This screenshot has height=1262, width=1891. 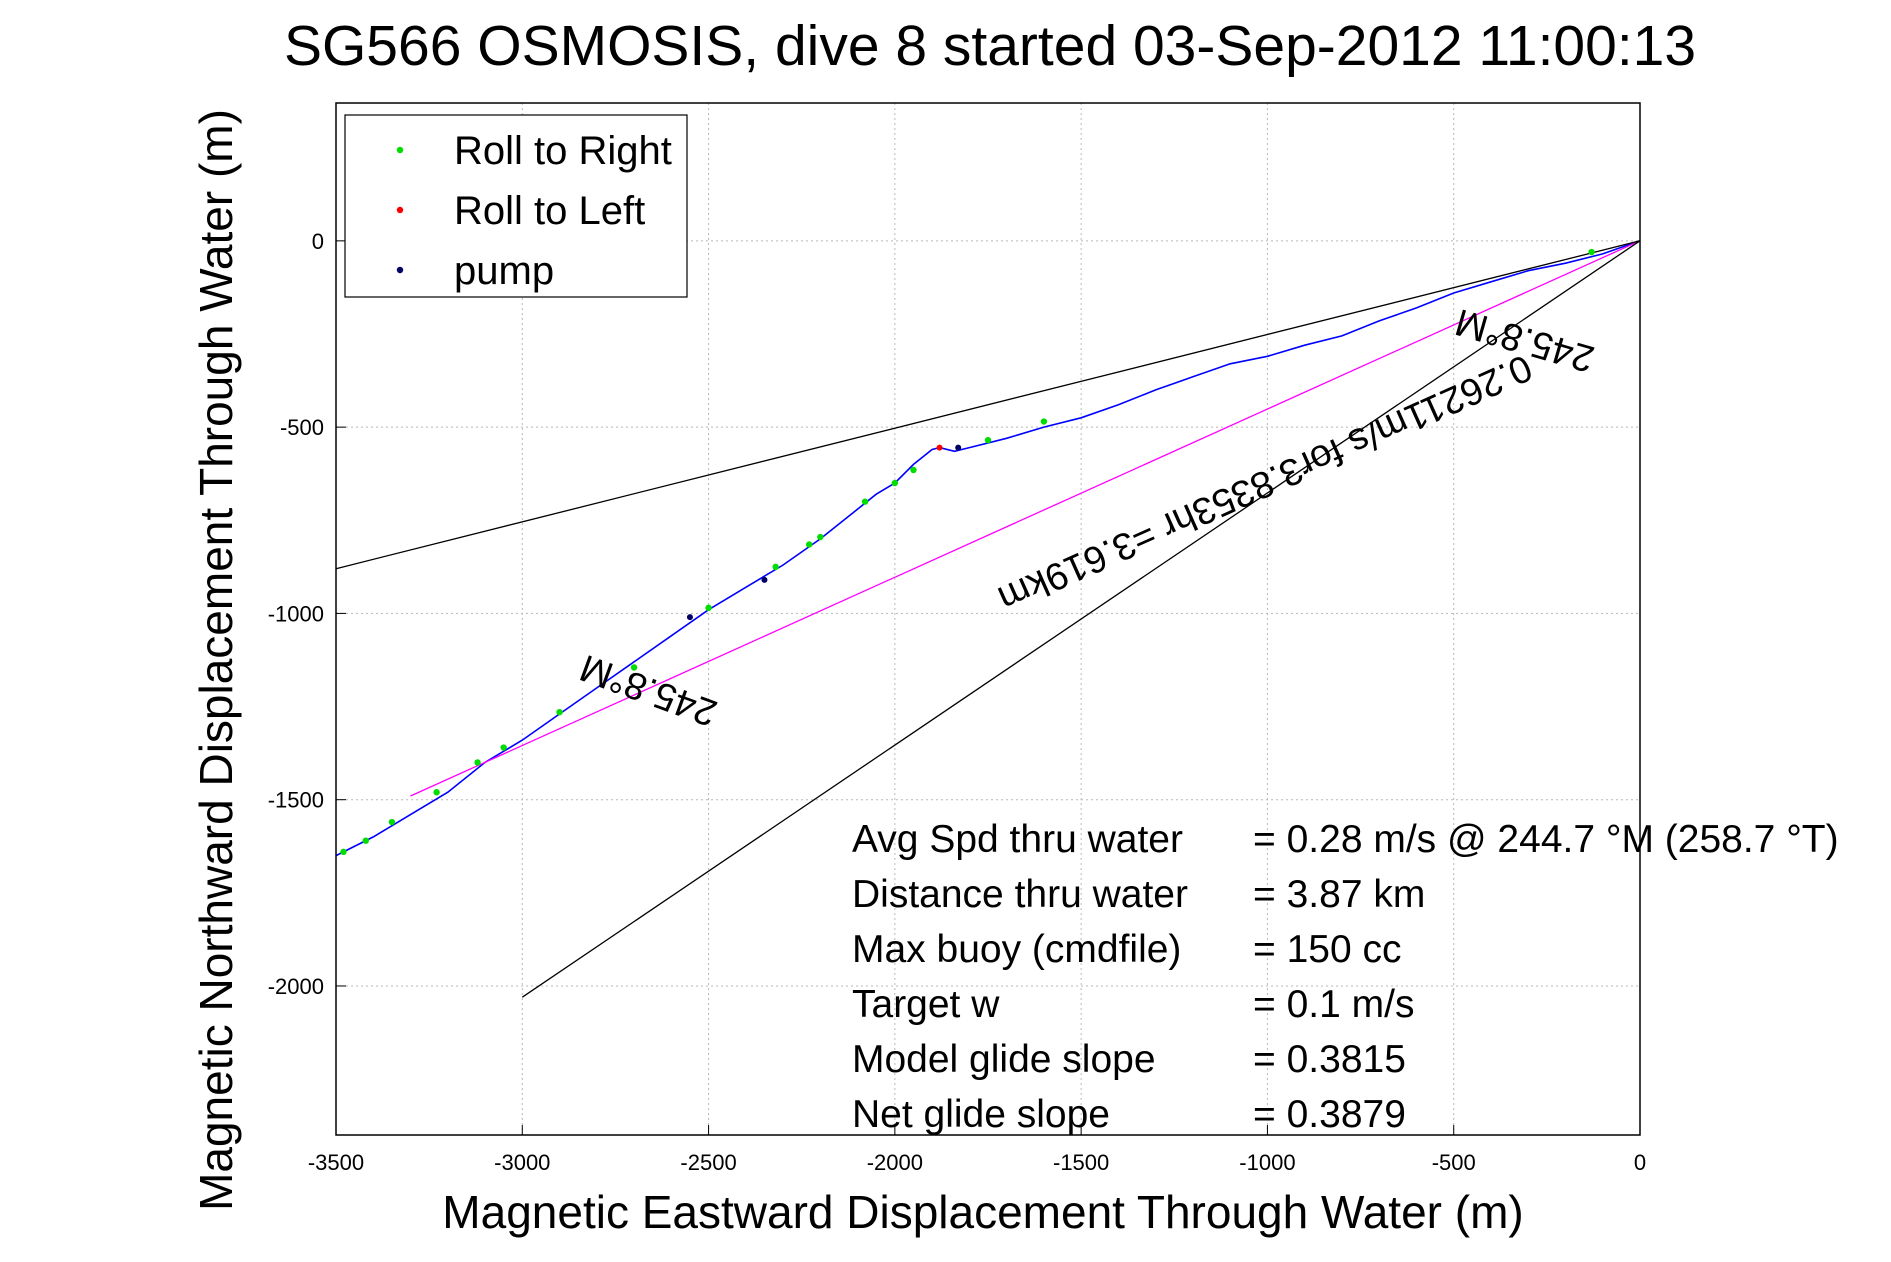 What do you see at coordinates (1329, 1114) in the screenshot?
I see `stat-value: = 0.3879` at bounding box center [1329, 1114].